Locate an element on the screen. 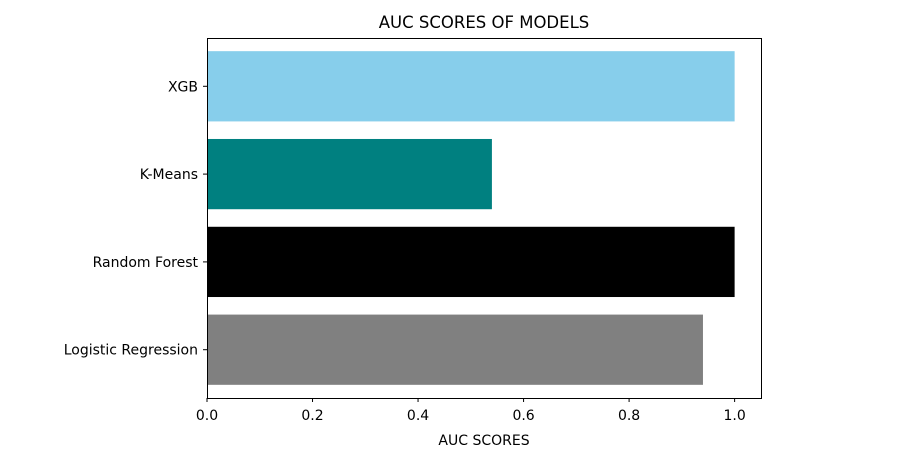  chart-title: AUC SCORES OF MODELS is located at coordinates (484, 22).